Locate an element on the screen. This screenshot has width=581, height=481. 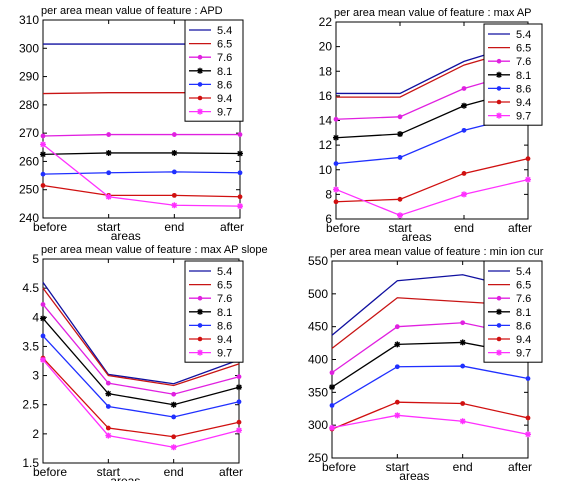
y-tick-label: 350 is located at coordinates (318, 392).